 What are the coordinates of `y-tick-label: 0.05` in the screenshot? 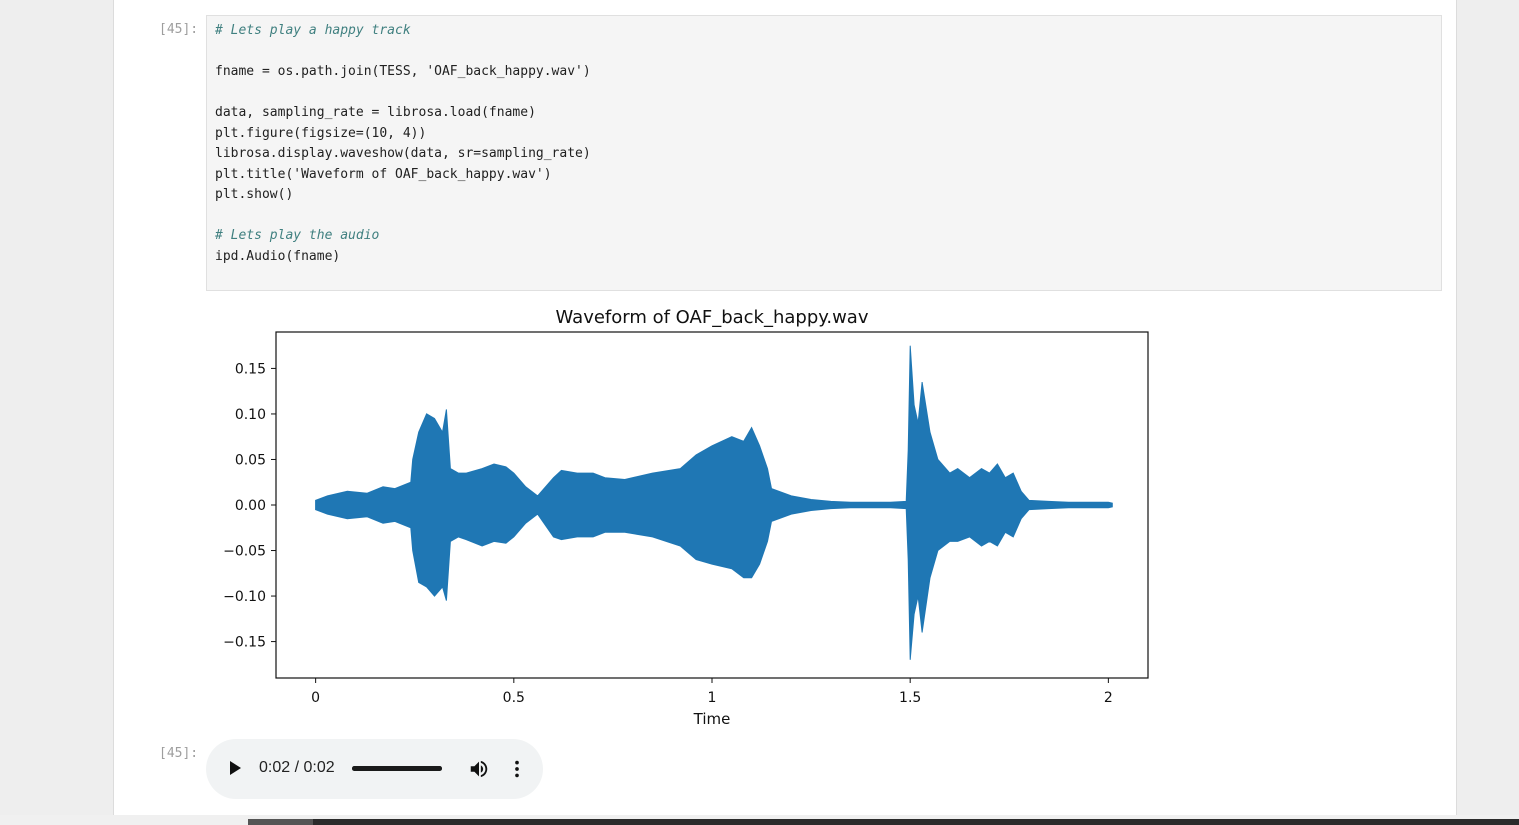 It's located at (250, 460).